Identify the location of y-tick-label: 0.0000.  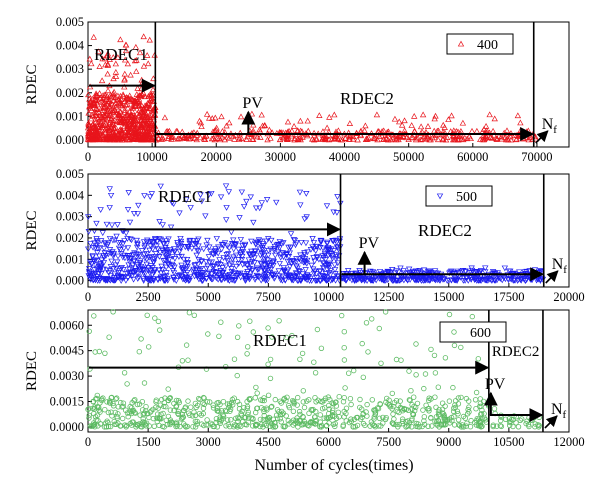
(67, 427).